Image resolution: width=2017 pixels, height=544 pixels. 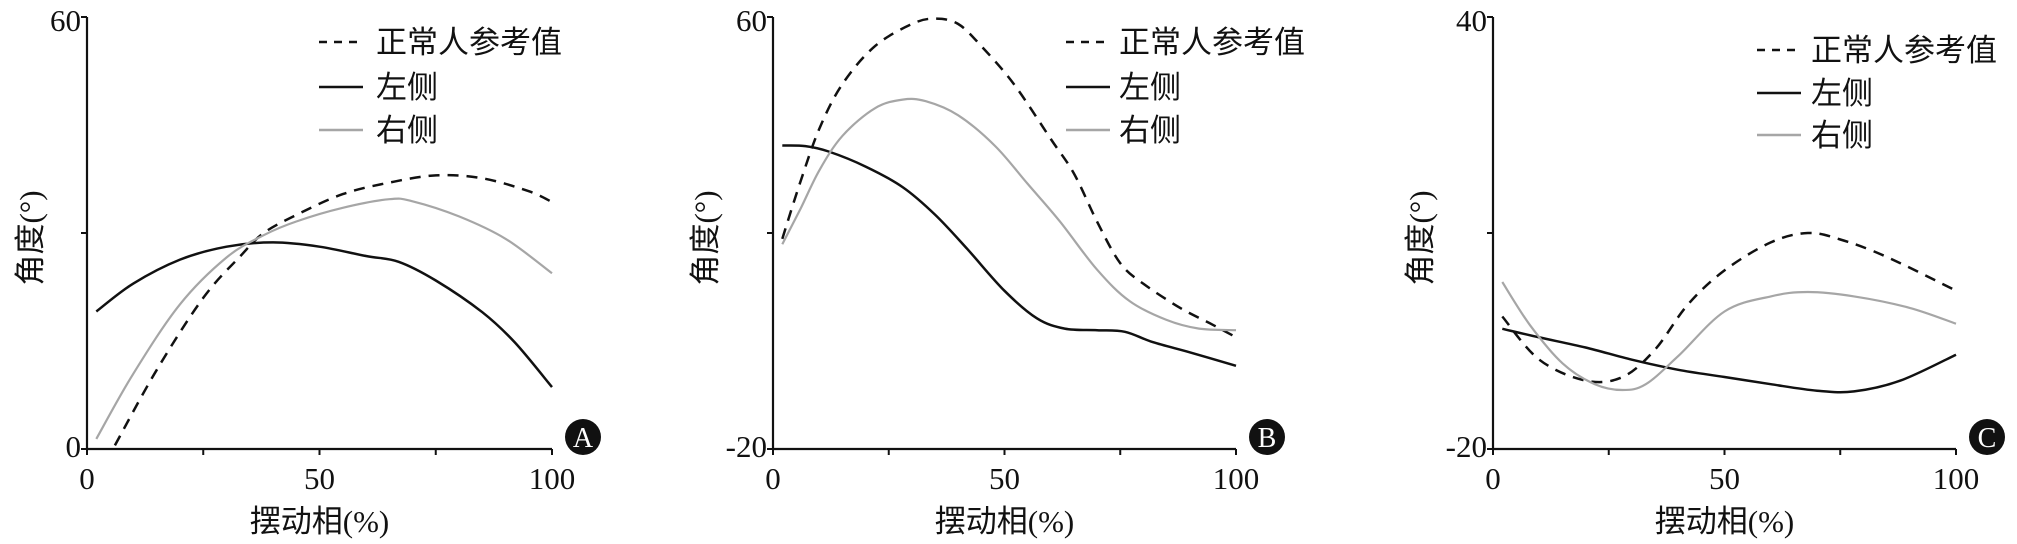 What do you see at coordinates (74, 446) in the screenshot?
I see `y-tick-label: 0` at bounding box center [74, 446].